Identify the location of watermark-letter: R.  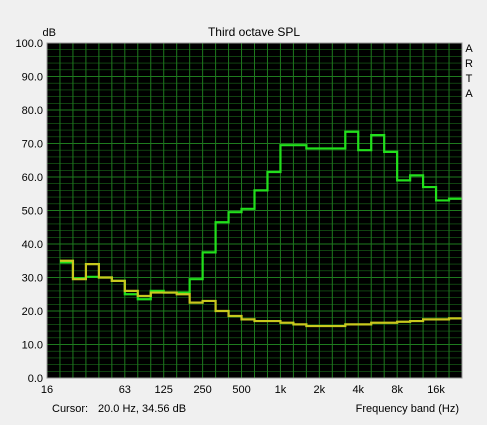
(469, 64).